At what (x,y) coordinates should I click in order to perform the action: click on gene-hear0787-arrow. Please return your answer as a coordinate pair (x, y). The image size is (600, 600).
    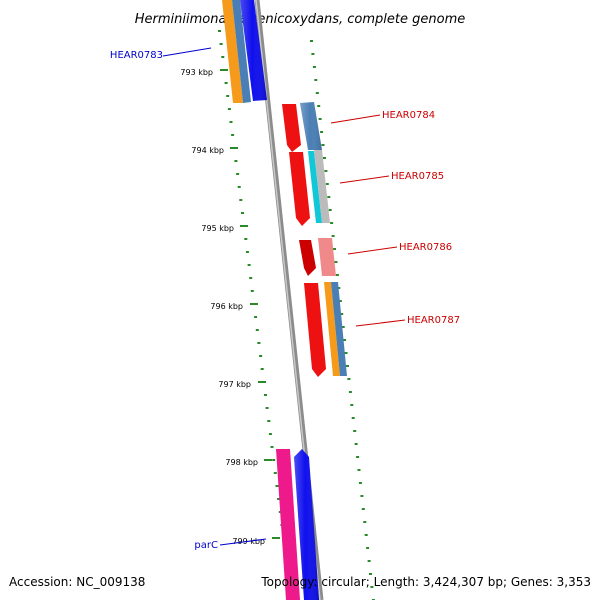
    Looking at the image, I should click on (315, 330).